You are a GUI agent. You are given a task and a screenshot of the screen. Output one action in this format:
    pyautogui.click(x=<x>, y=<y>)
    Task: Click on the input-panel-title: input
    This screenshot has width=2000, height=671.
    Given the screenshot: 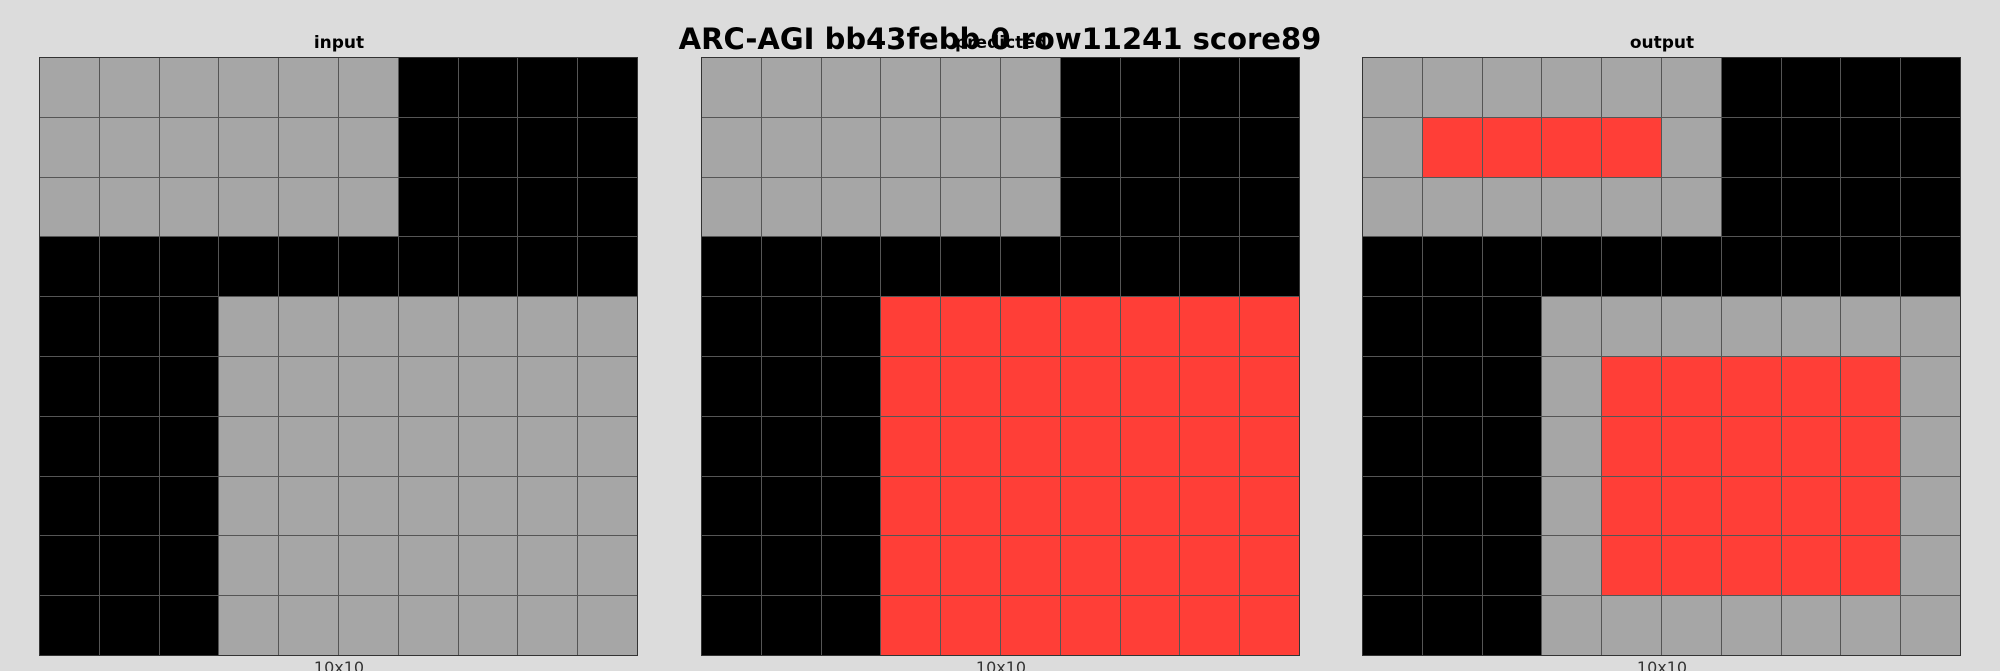 What is the action you would take?
    pyautogui.click(x=339, y=43)
    